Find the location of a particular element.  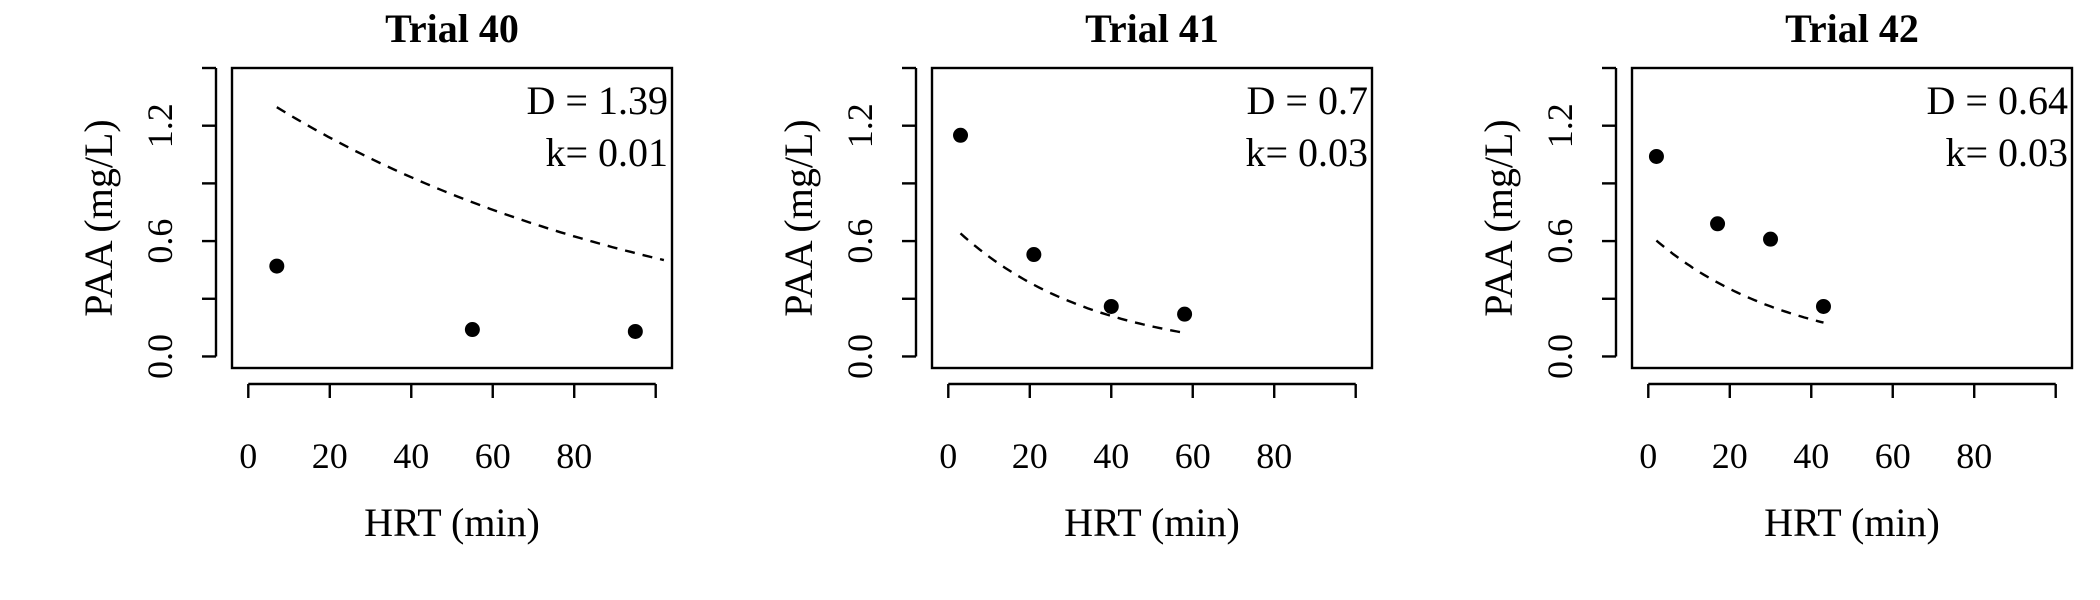

chart-title: Trial 41 is located at coordinates (1152, 28).